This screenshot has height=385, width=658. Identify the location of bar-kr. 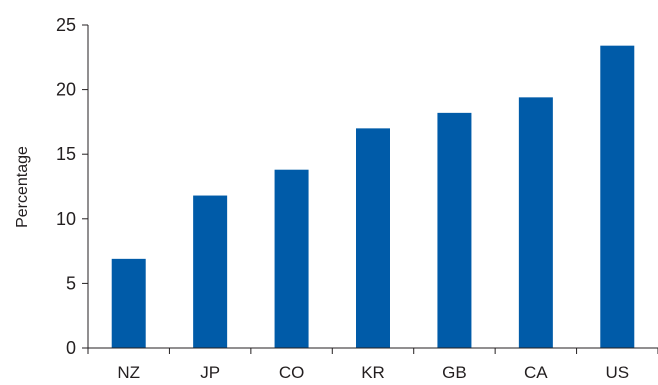
(373, 238).